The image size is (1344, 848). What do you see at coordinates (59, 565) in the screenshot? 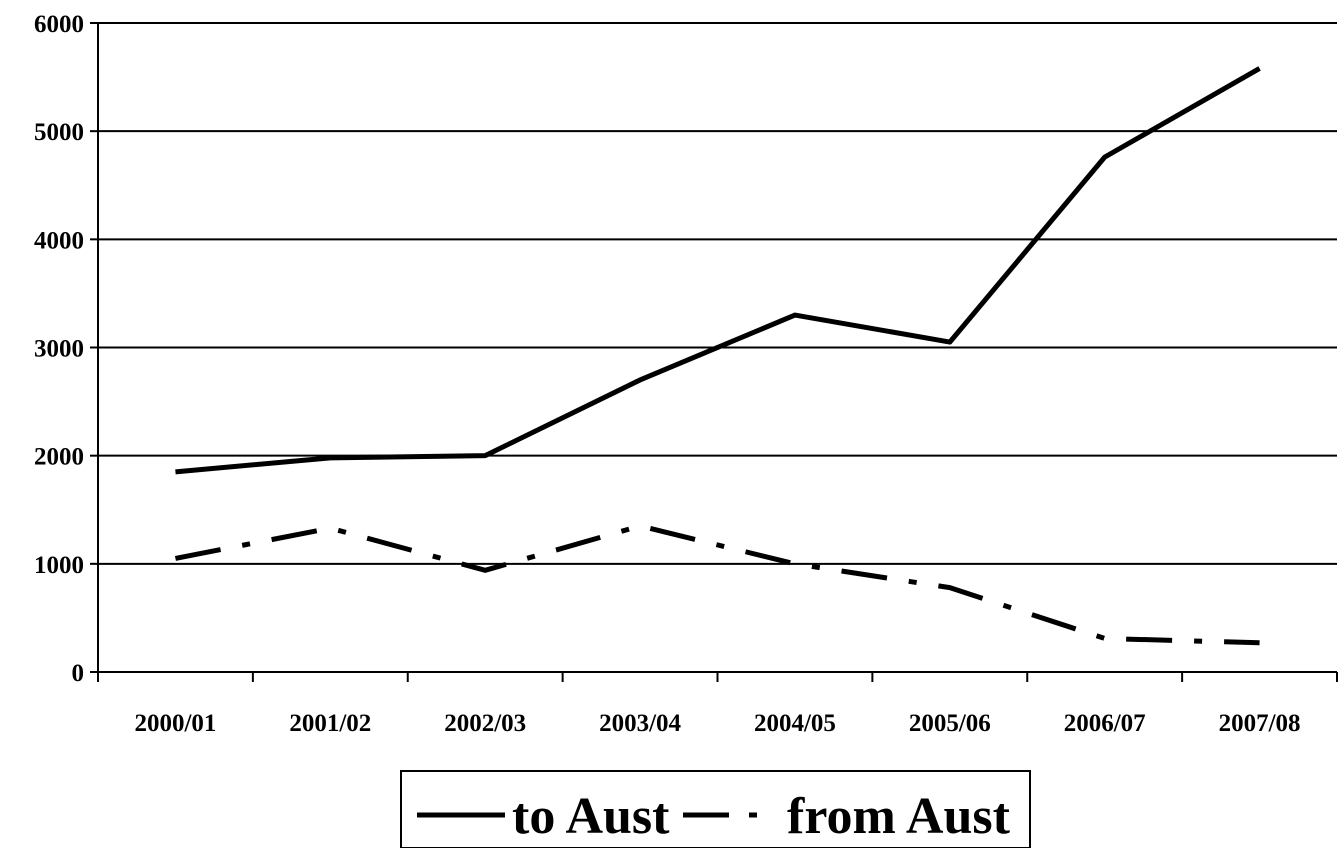
I see `y-tick-label: 1000` at bounding box center [59, 565].